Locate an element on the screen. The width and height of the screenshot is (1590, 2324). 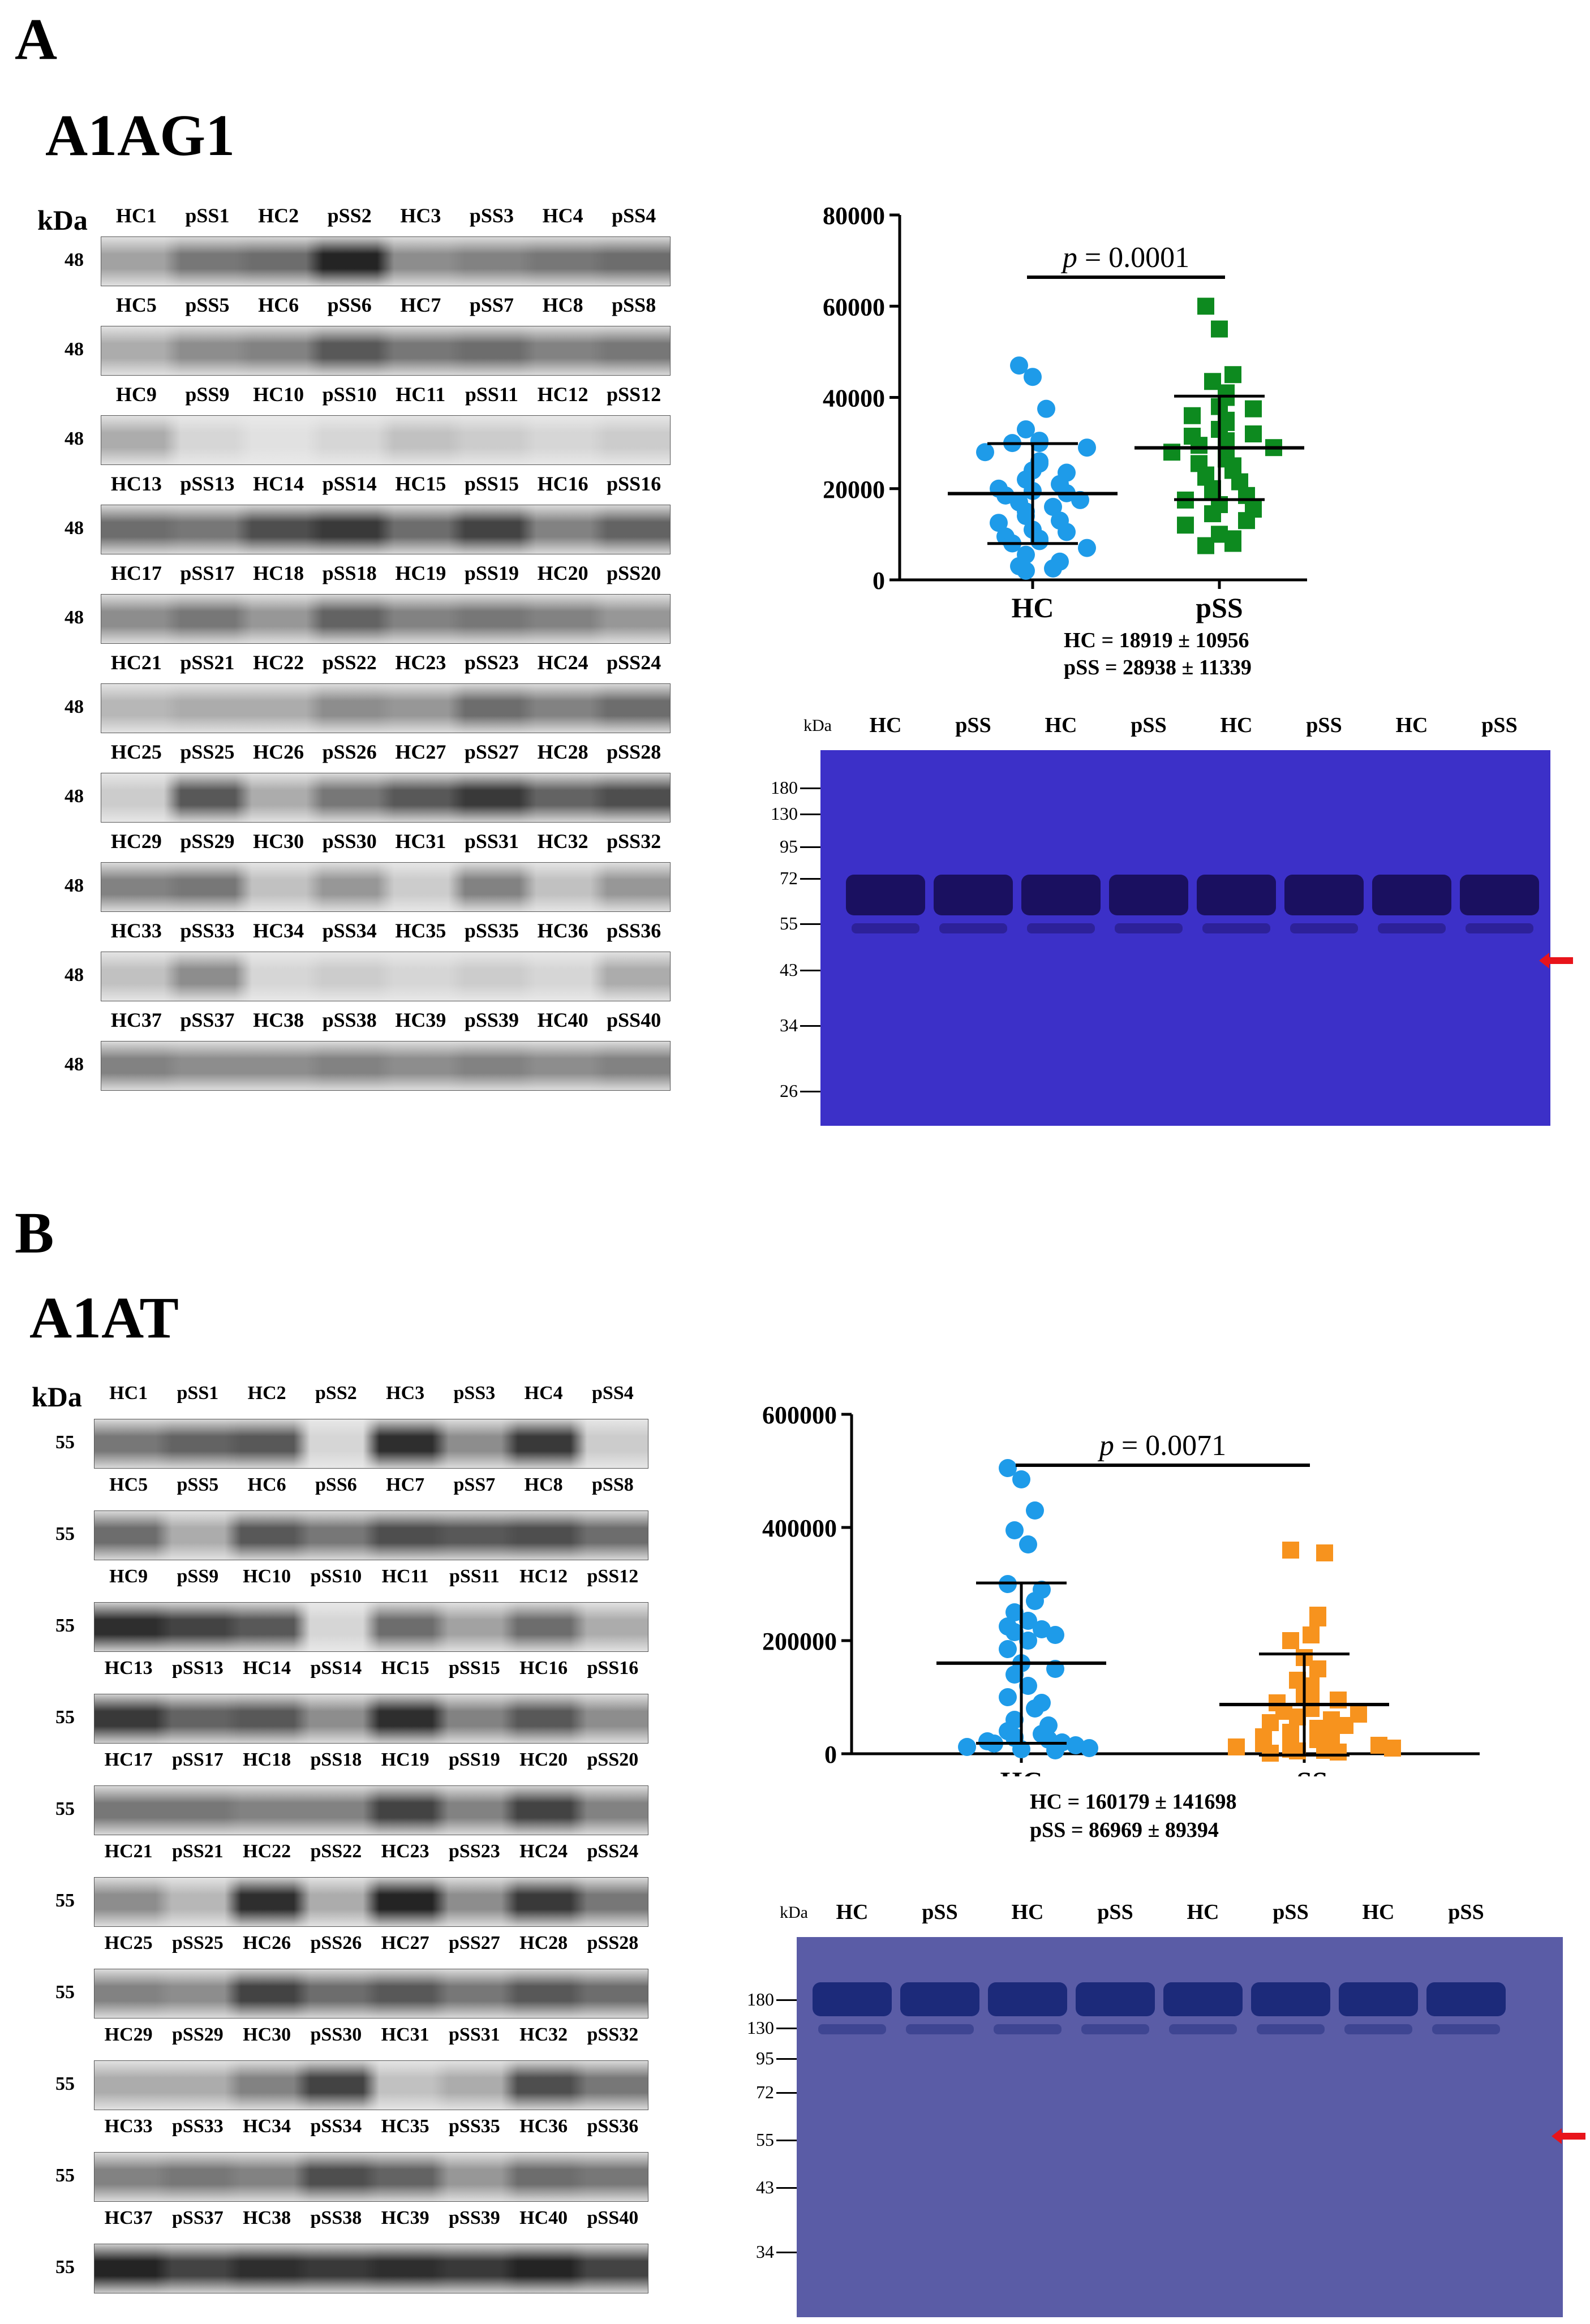
lane-label: pSS32 is located at coordinates (634, 841).